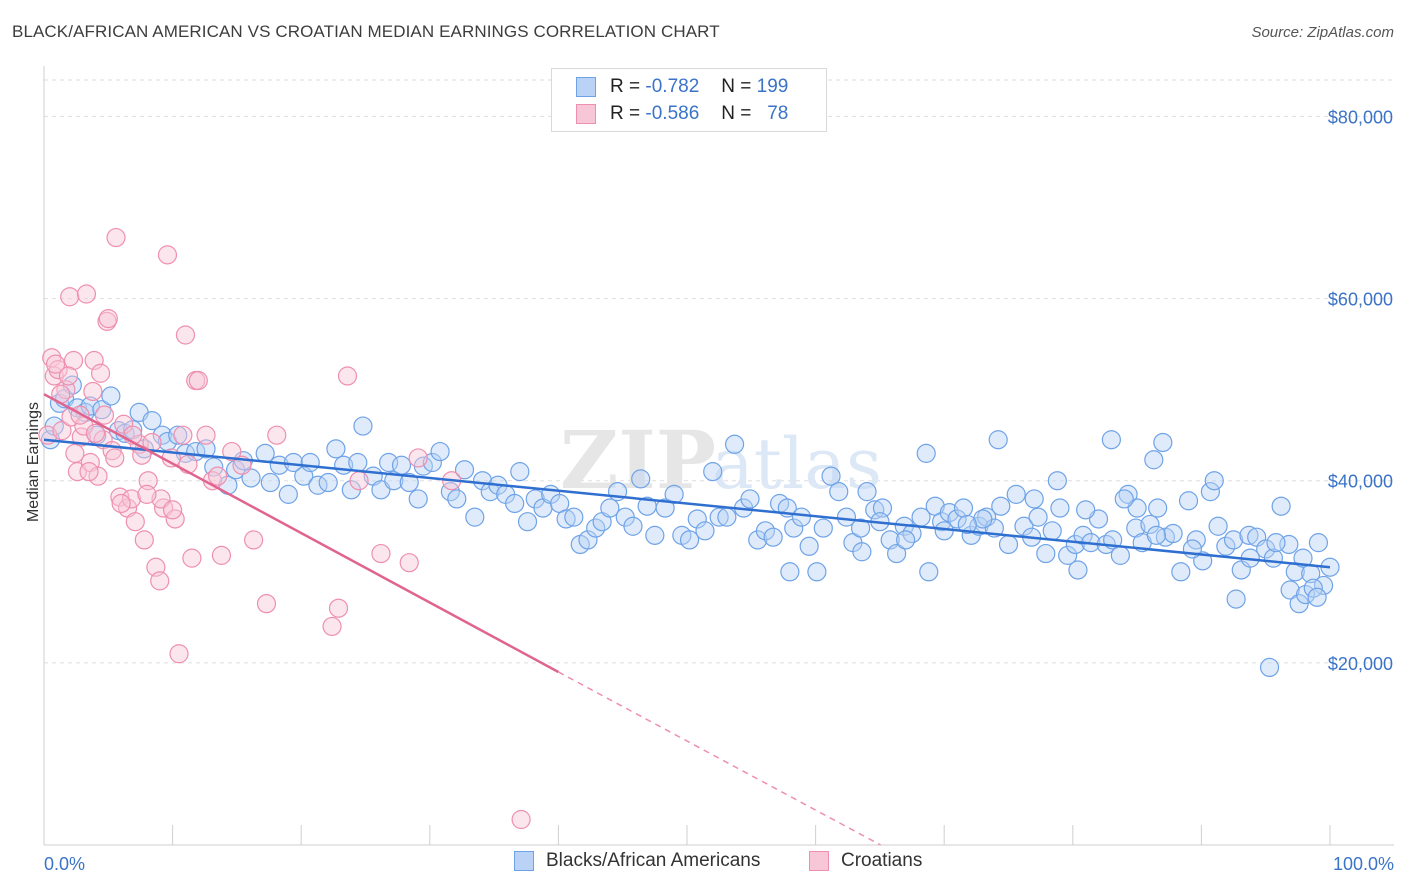  What do you see at coordinates (625, 86) in the screenshot?
I see `legend-r-label: R =` at bounding box center [625, 86].